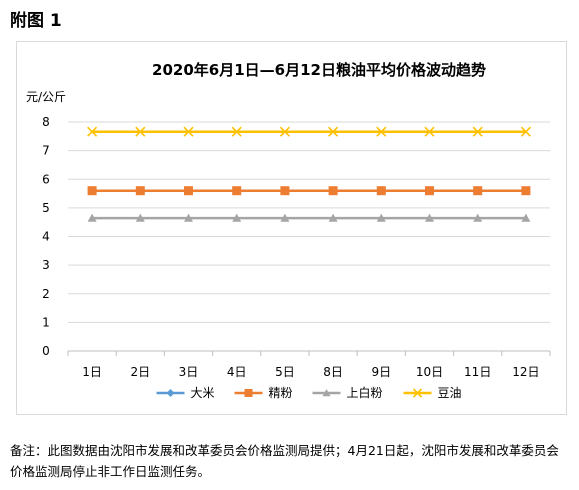  What do you see at coordinates (46, 97) in the screenshot?
I see `y-axis-label: 元/公斤` at bounding box center [46, 97].